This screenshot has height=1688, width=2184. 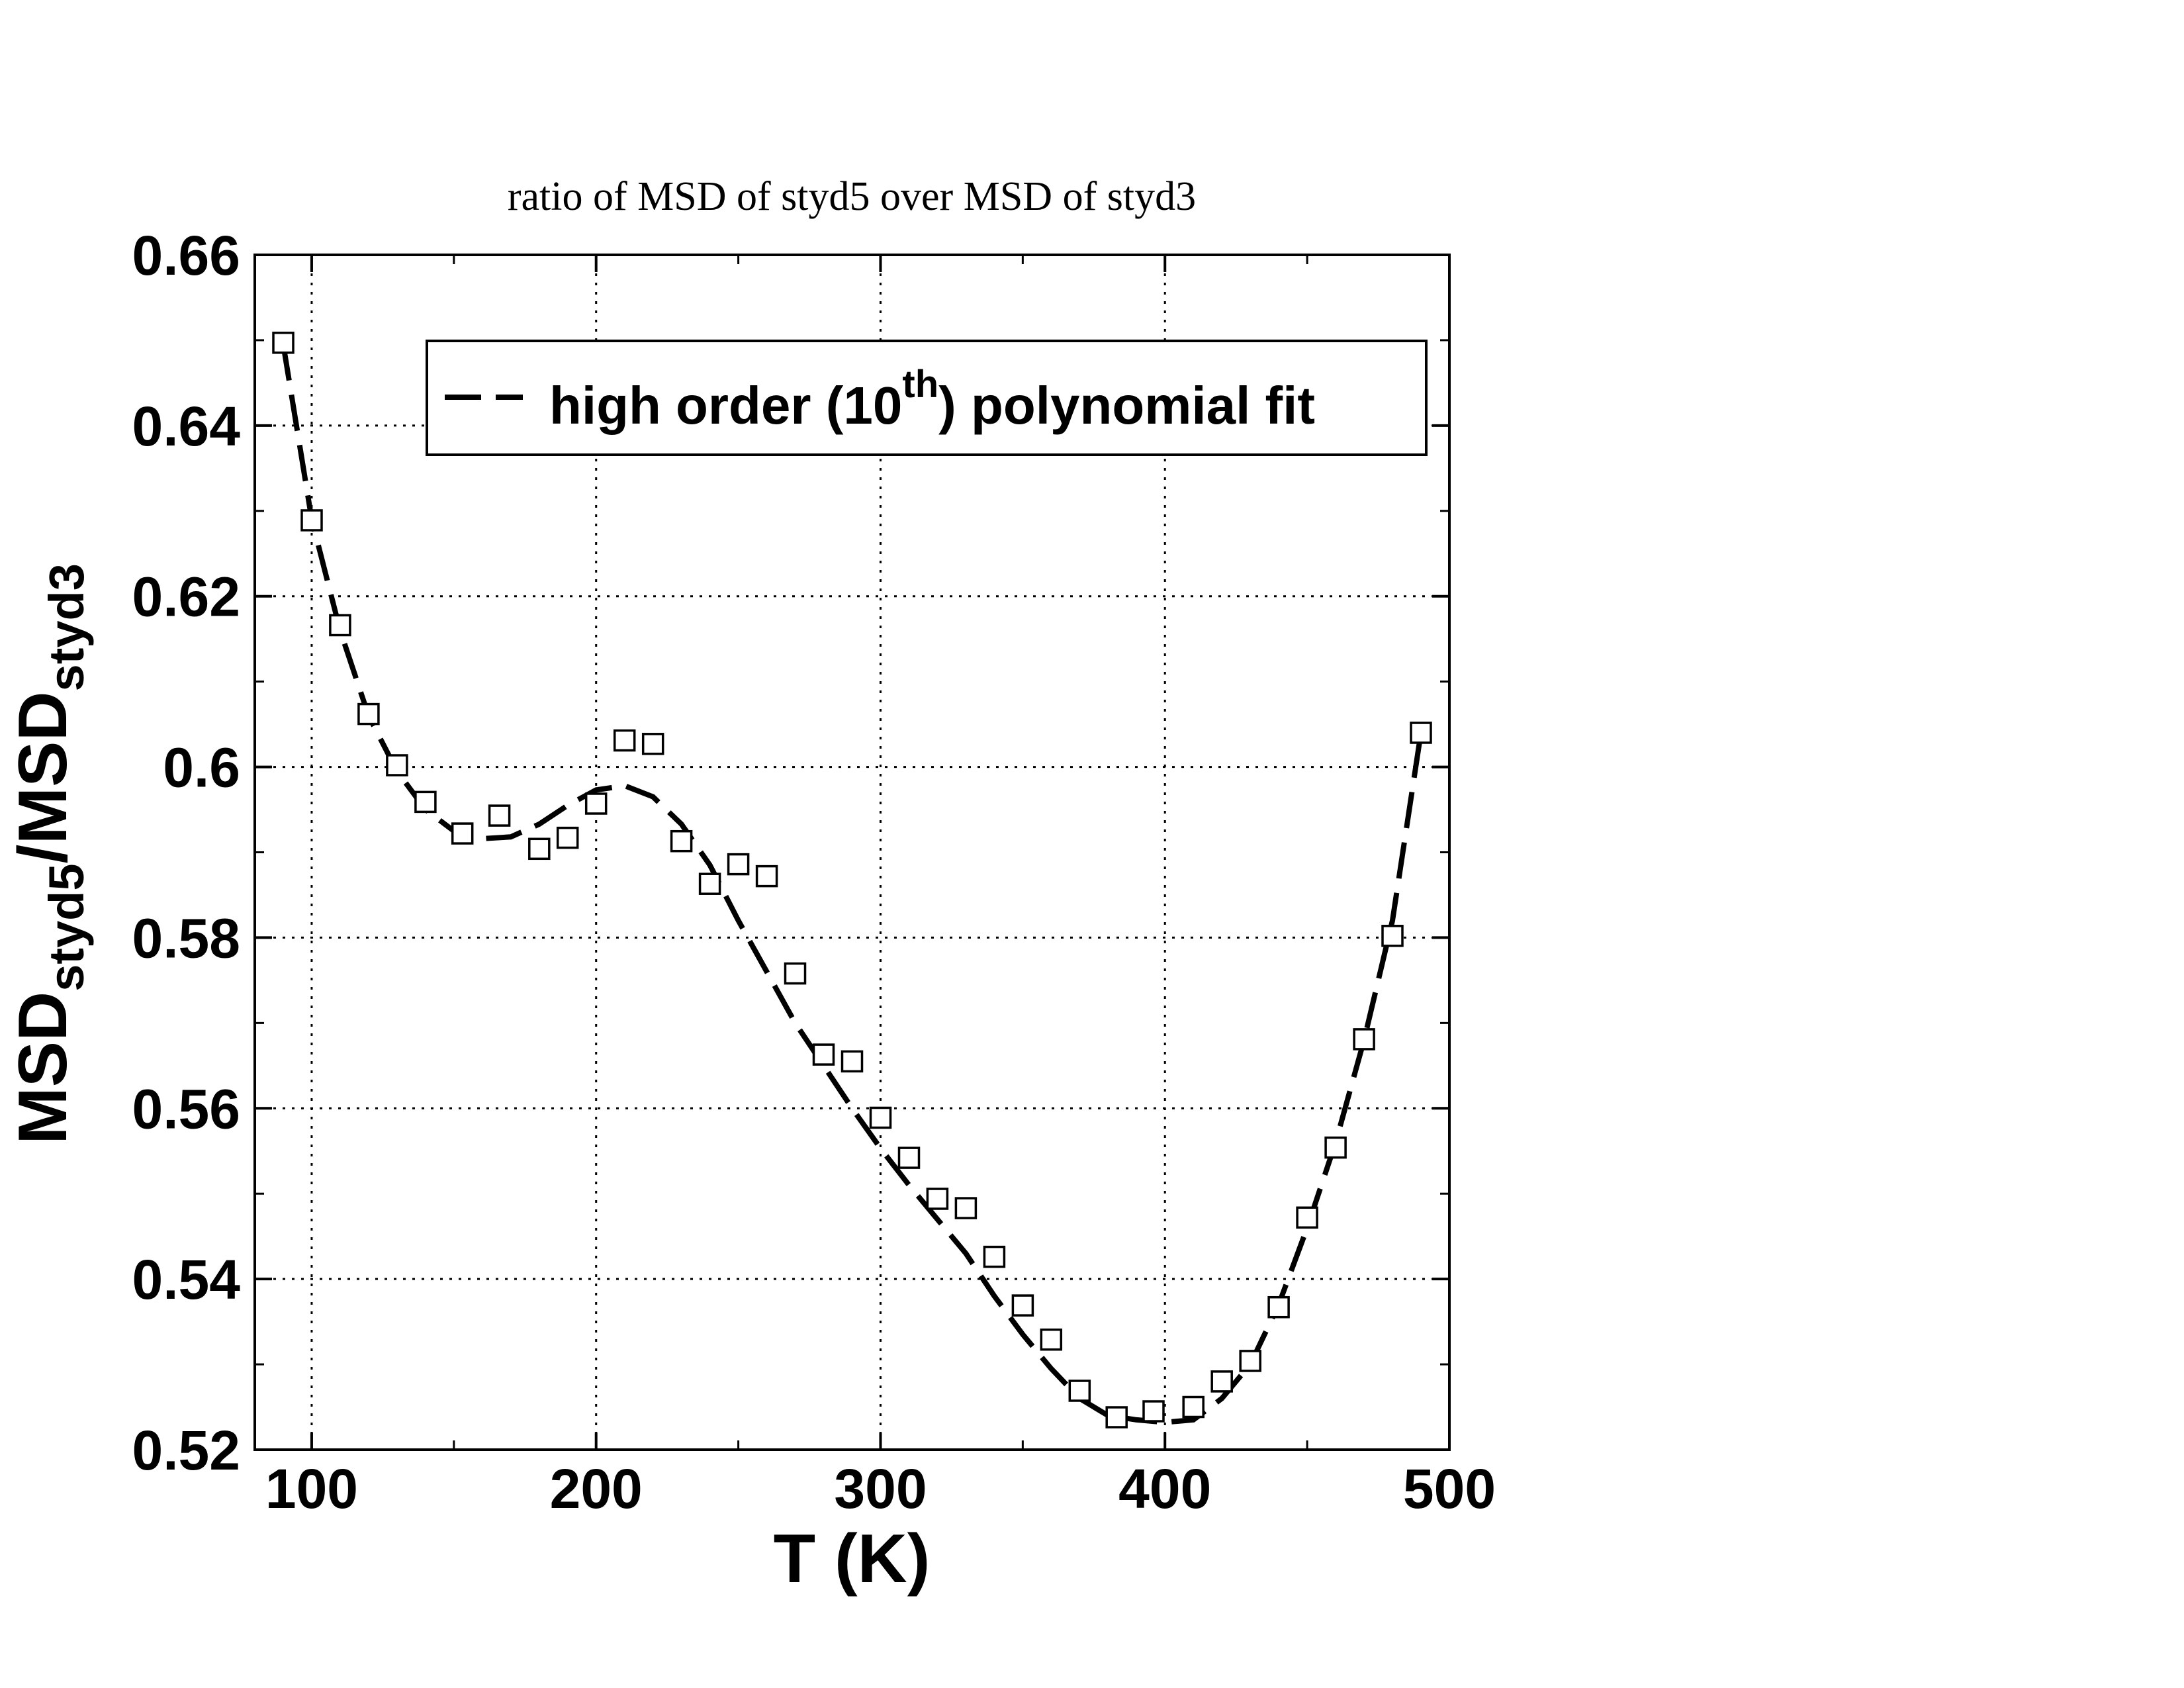 I want to click on legend-label-sup: th, so click(x=920, y=384).